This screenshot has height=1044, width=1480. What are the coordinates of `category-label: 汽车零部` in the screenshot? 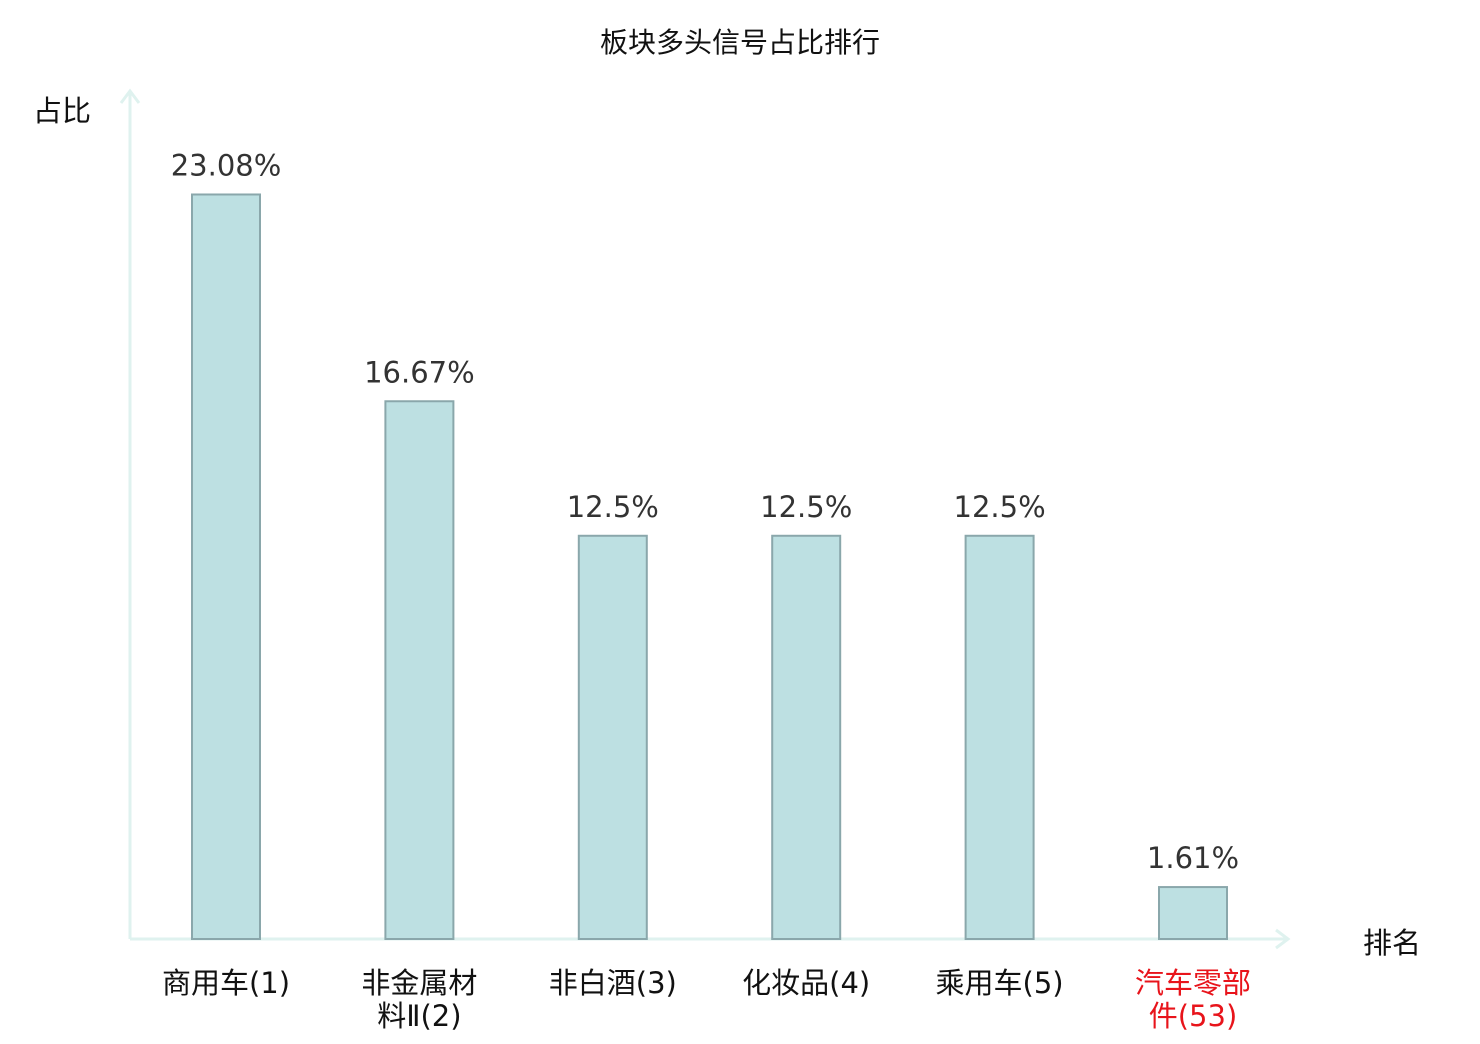 It's located at (1193, 983).